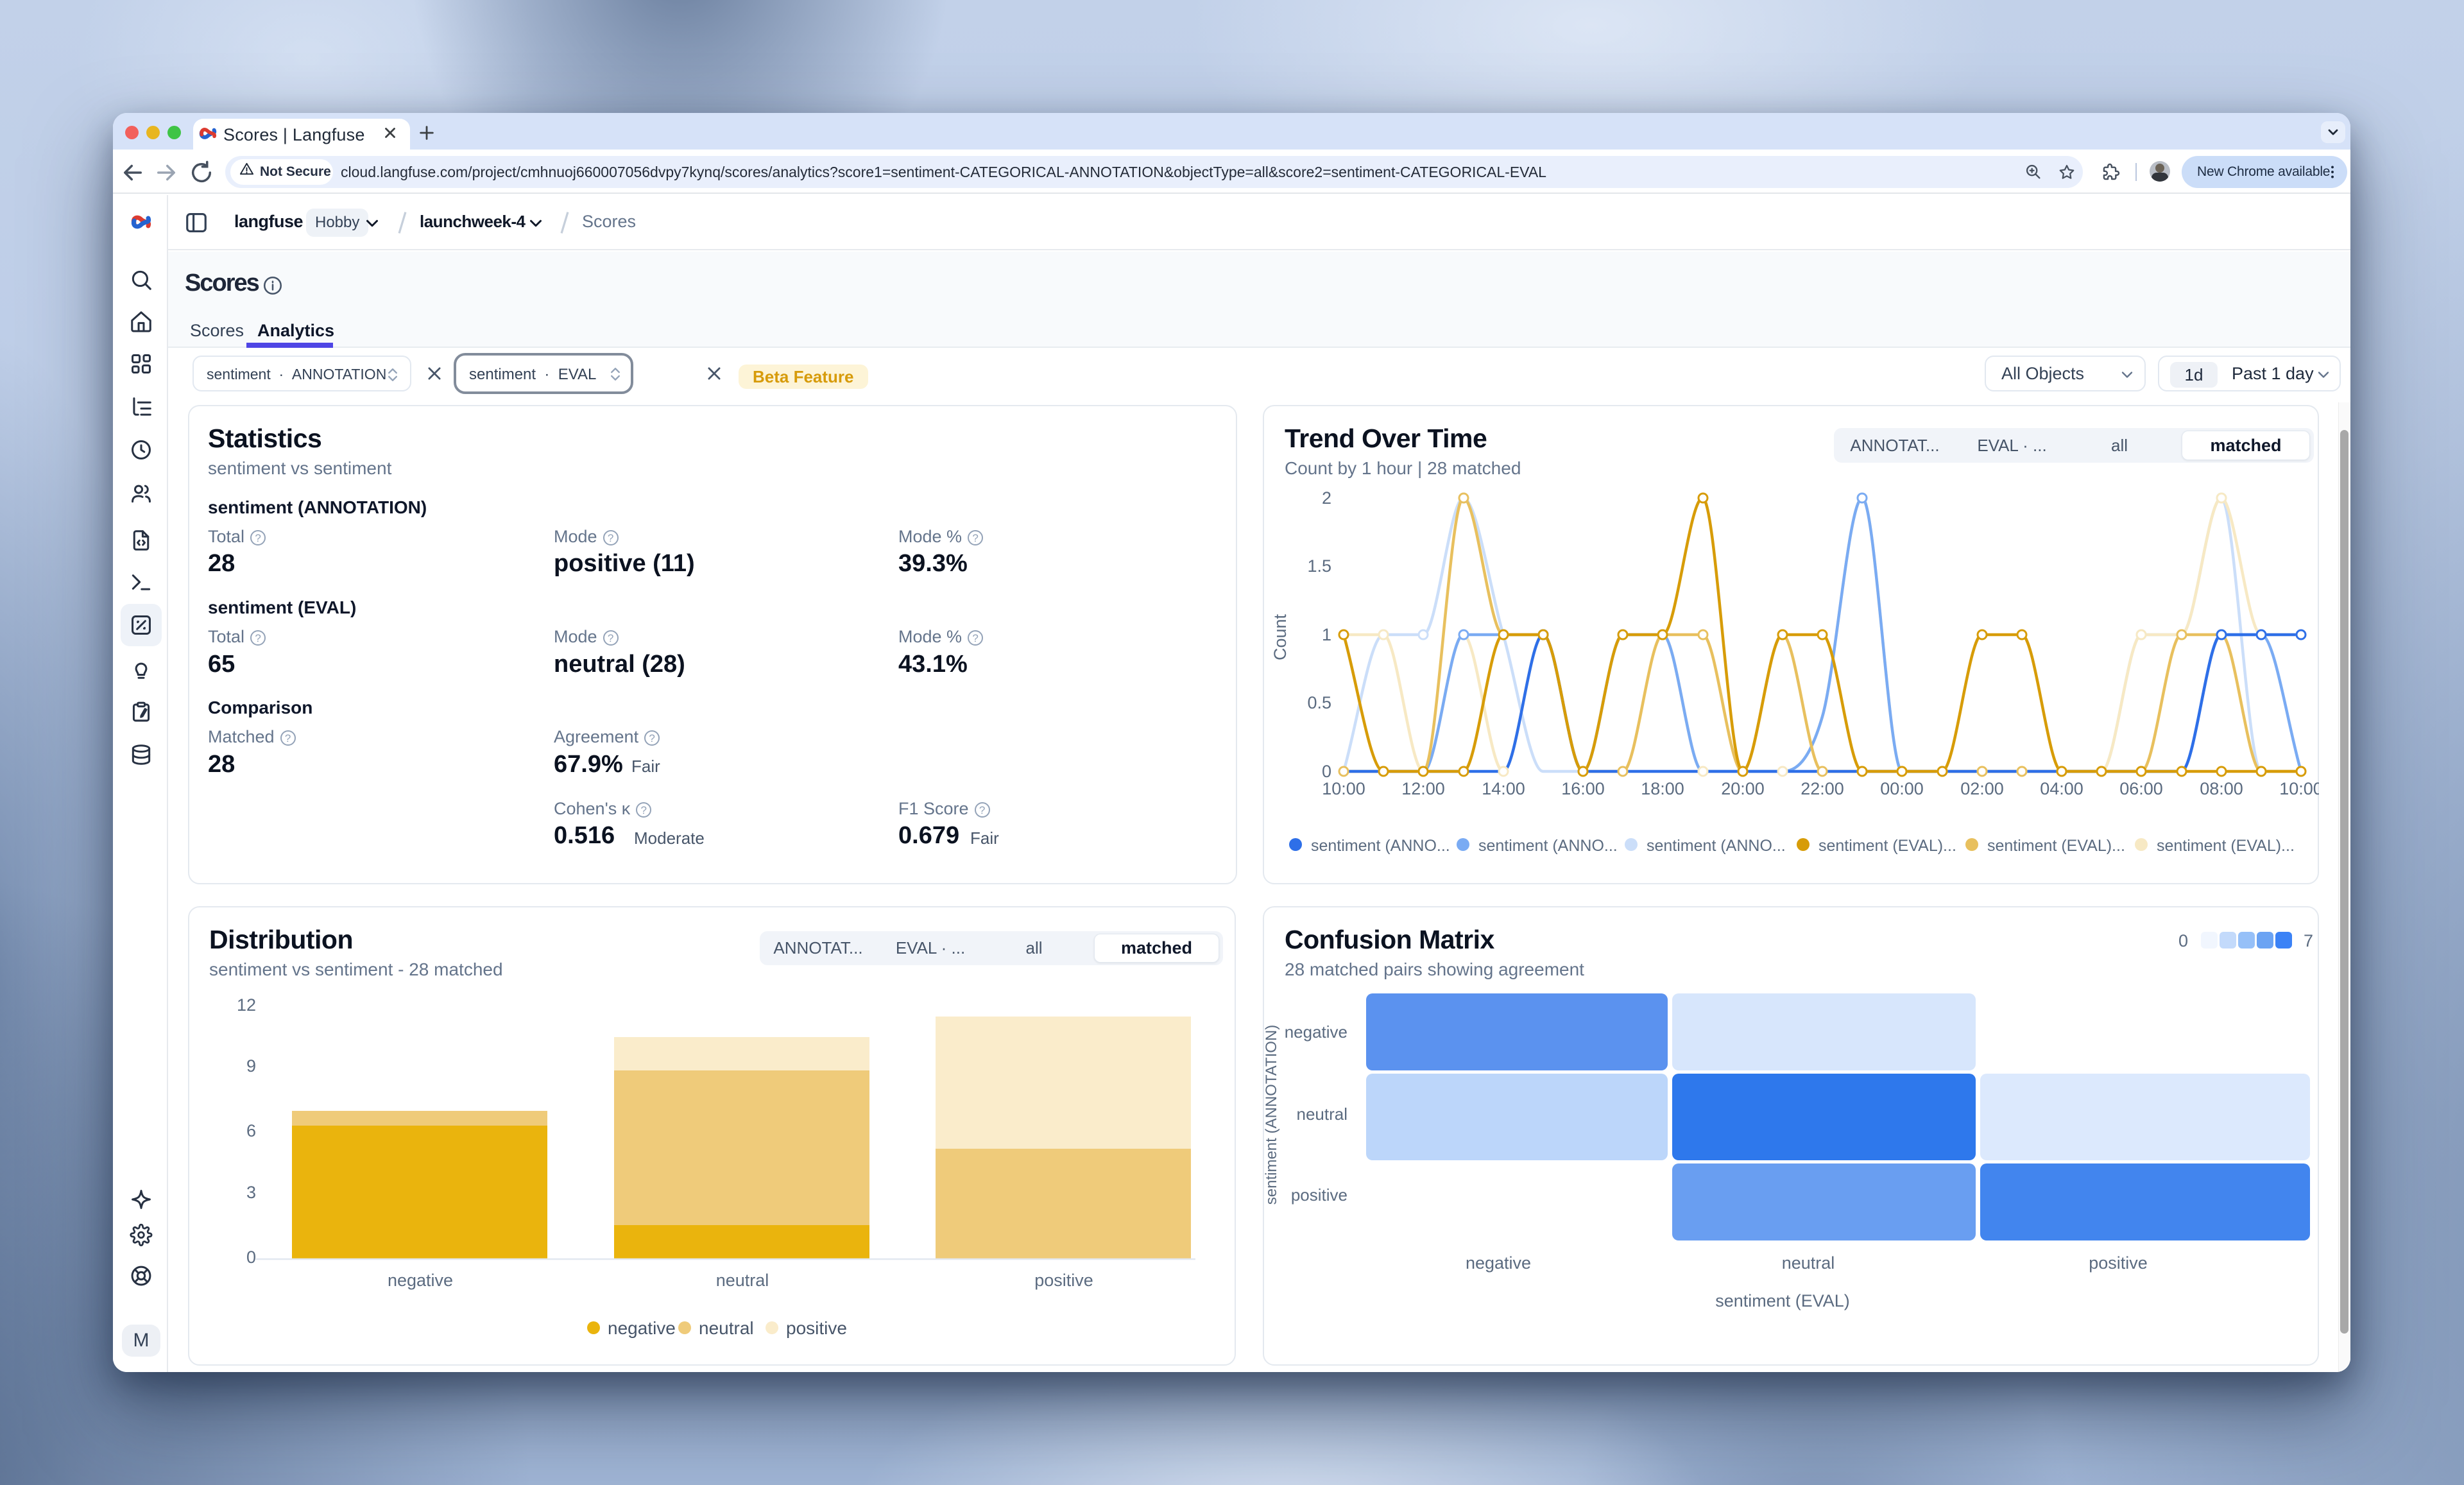  I want to click on svg-text: 14:00, so click(1504, 788).